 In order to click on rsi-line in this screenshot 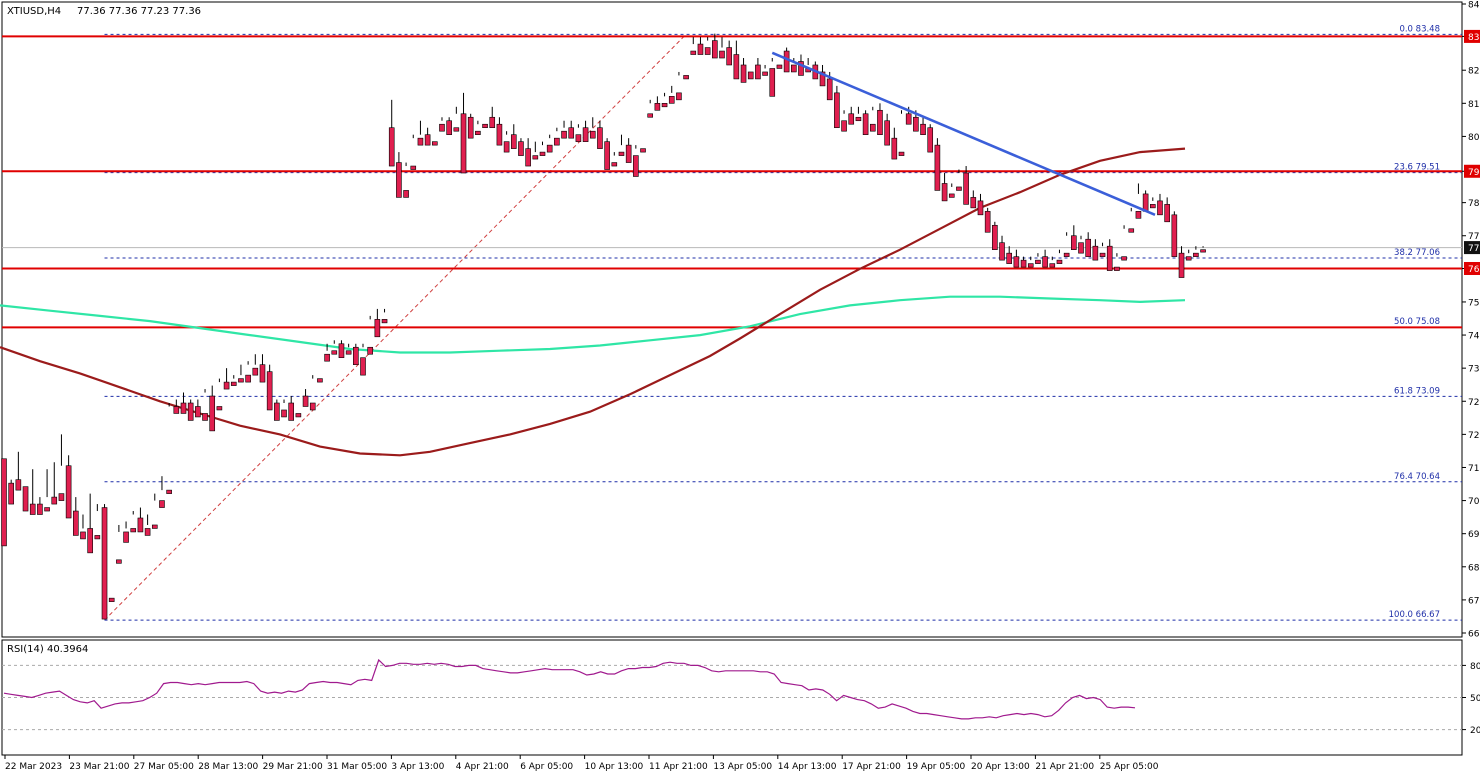, I will do `click(569, 689)`.